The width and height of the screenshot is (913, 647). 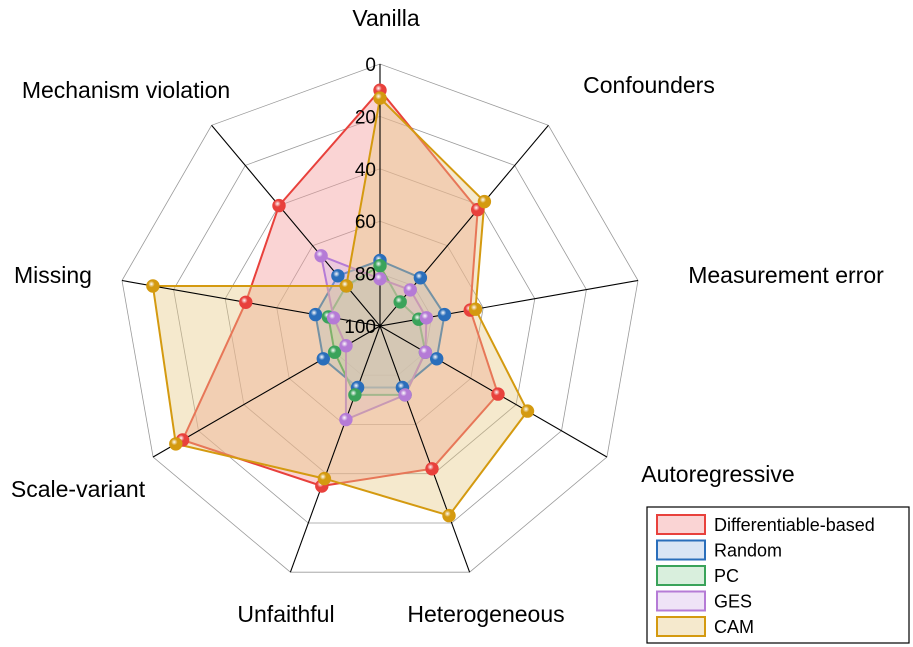 I want to click on legend-swatch-random, so click(x=681, y=550).